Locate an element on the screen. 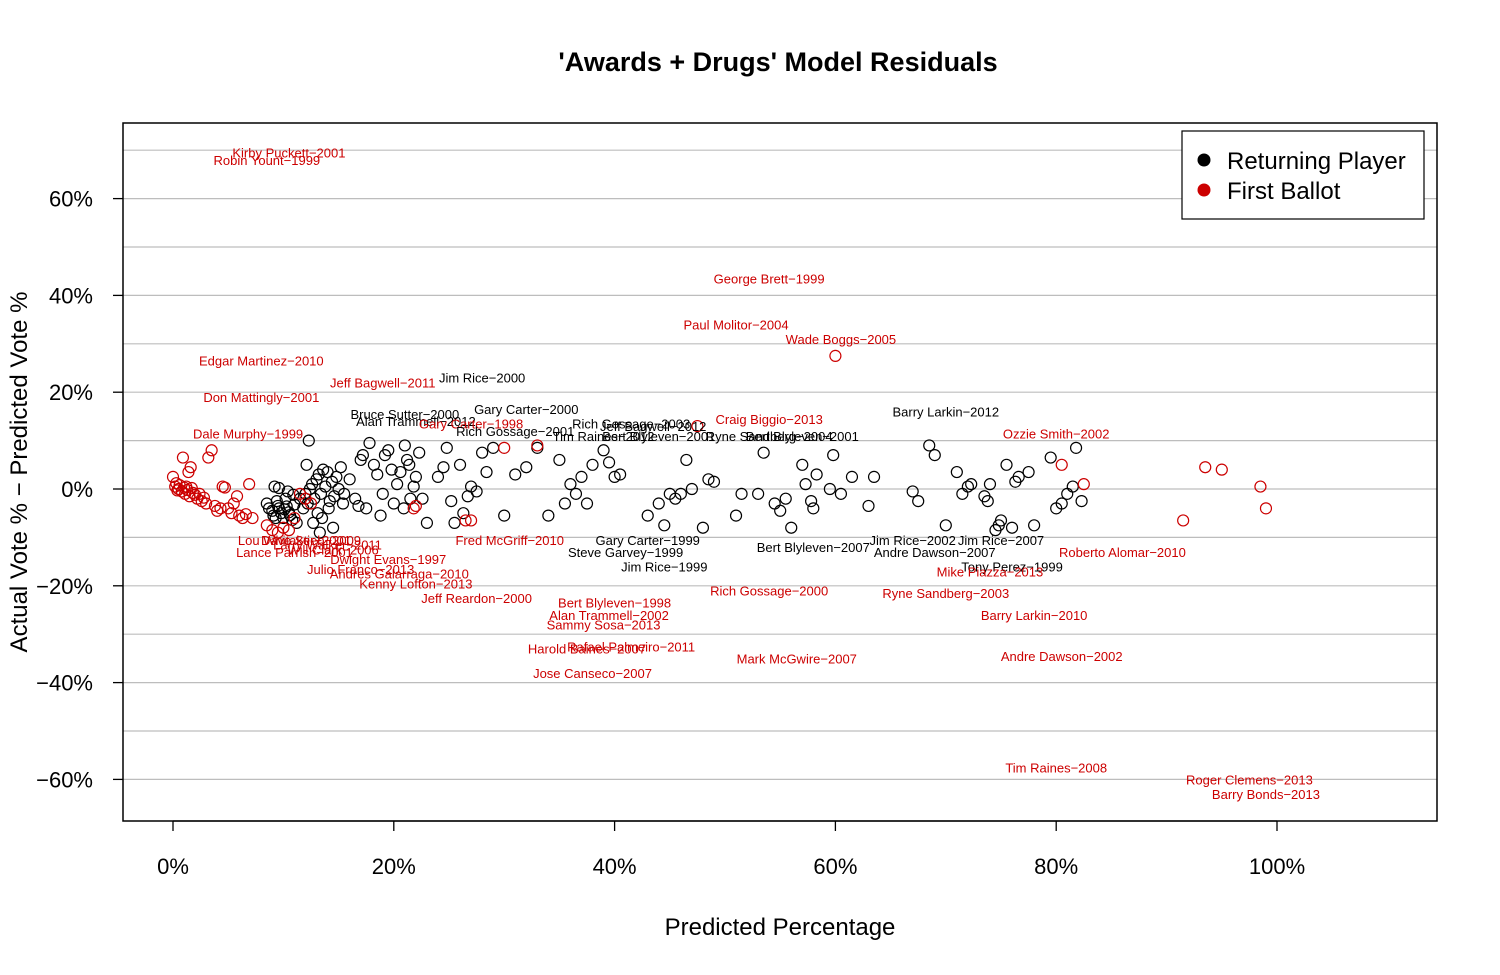 This screenshot has width=1500, height=975. legend: Returning Player First Ballot is located at coordinates (1303, 175).